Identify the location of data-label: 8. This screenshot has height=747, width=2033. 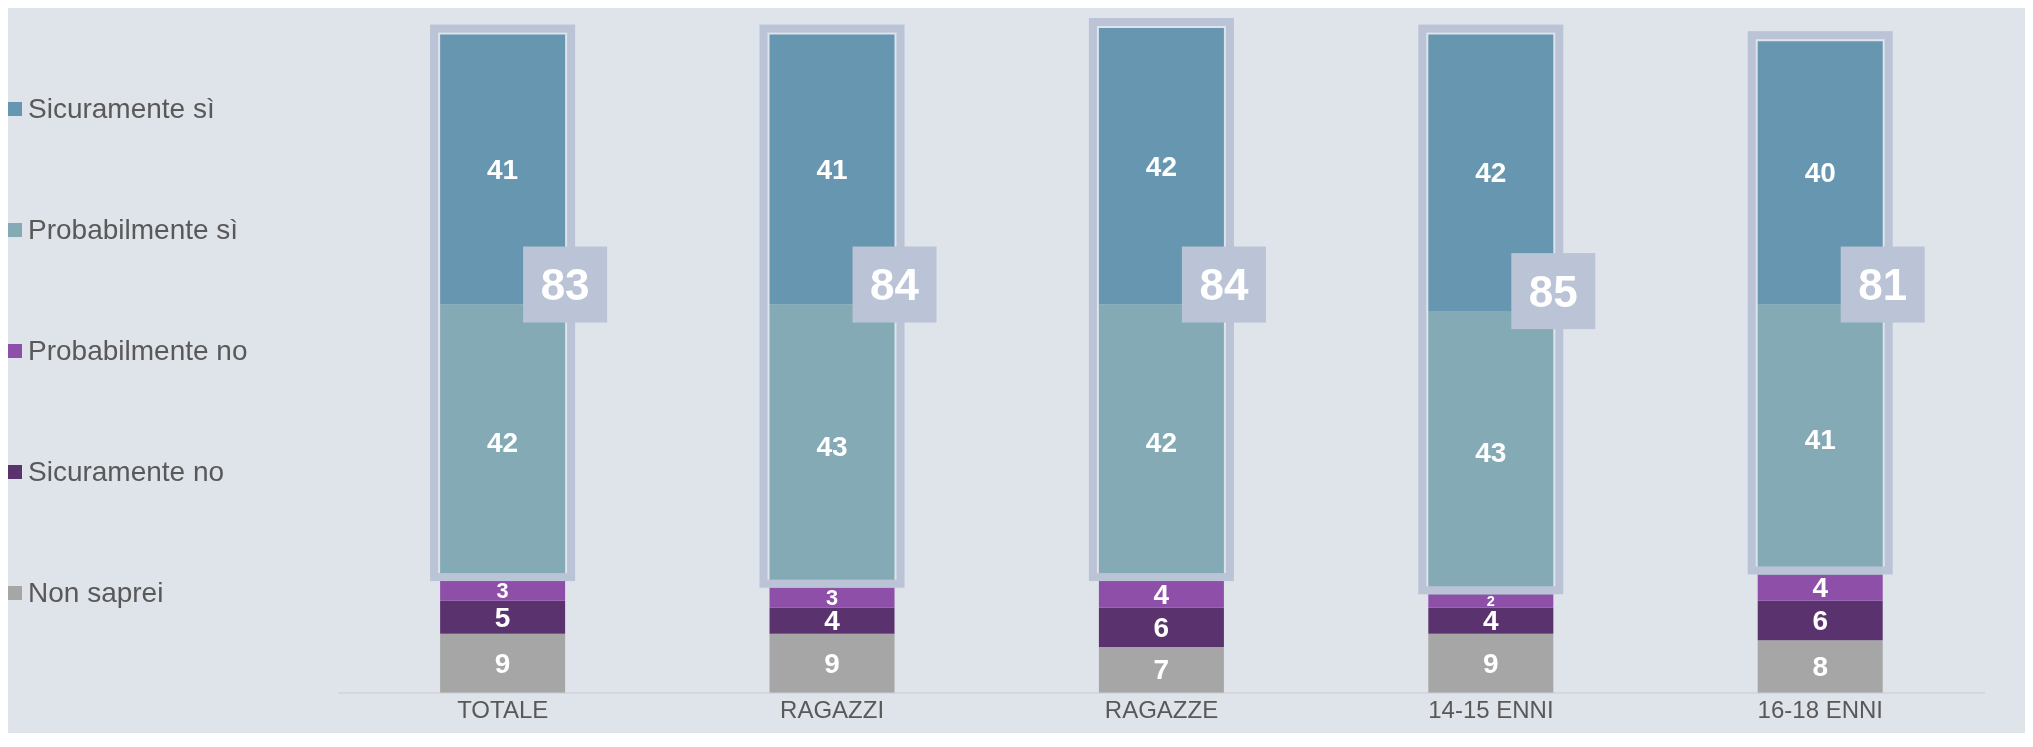
(1820, 667).